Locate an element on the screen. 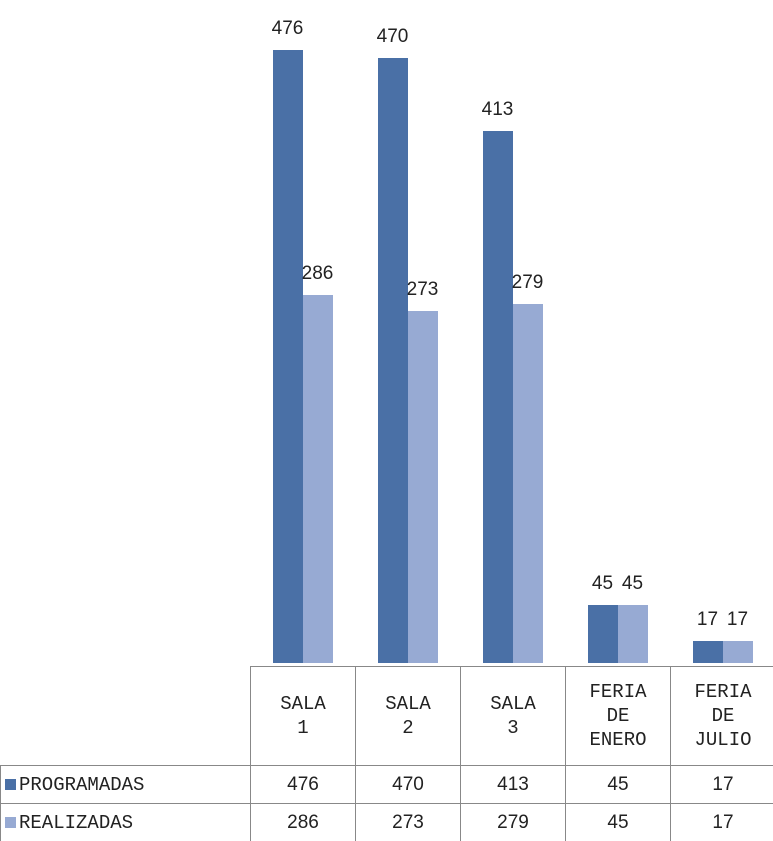  table-value: 279 is located at coordinates (513, 822).